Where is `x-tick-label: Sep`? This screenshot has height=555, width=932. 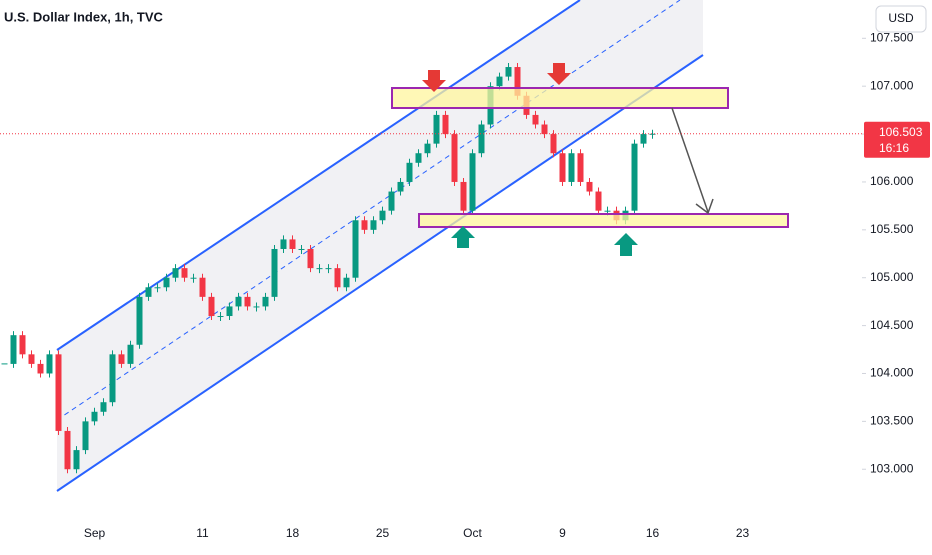
x-tick-label: Sep is located at coordinates (95, 533).